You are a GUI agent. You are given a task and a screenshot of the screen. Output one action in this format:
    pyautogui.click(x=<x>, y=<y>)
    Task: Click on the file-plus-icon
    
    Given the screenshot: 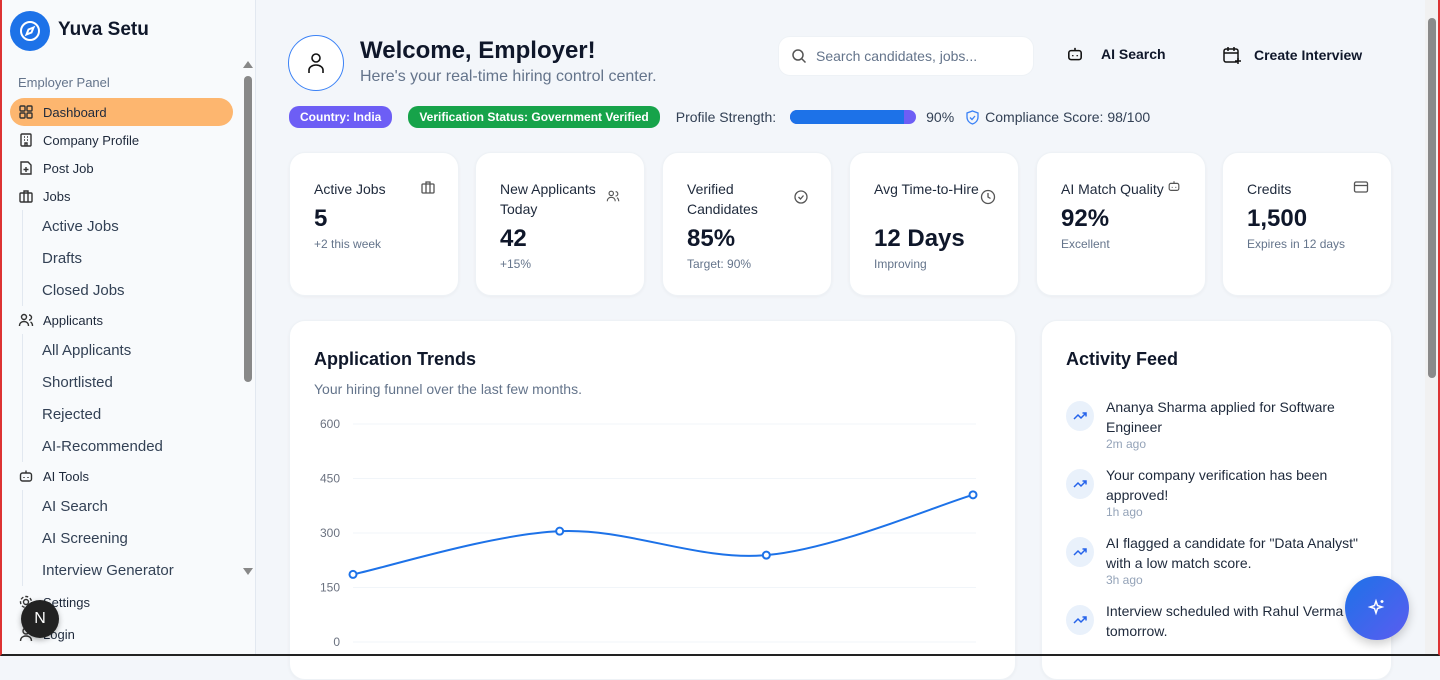 What is the action you would take?
    pyautogui.click(x=26, y=168)
    